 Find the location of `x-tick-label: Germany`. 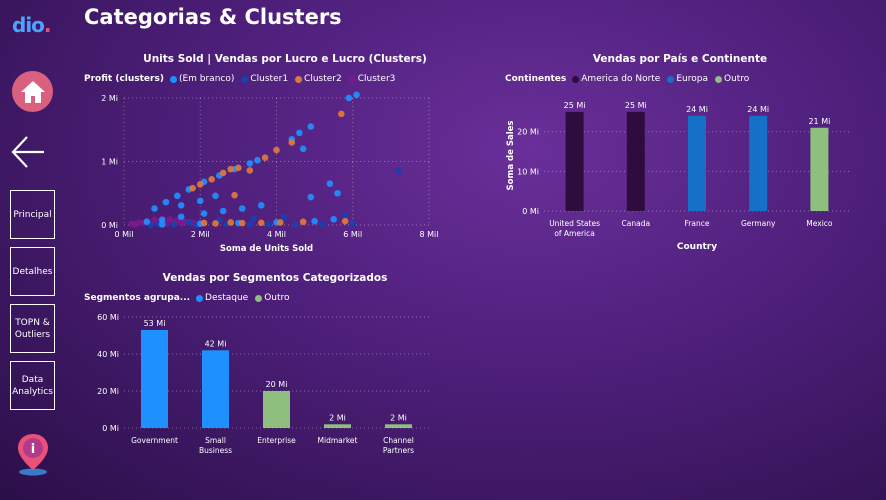

x-tick-label: Germany is located at coordinates (758, 223).